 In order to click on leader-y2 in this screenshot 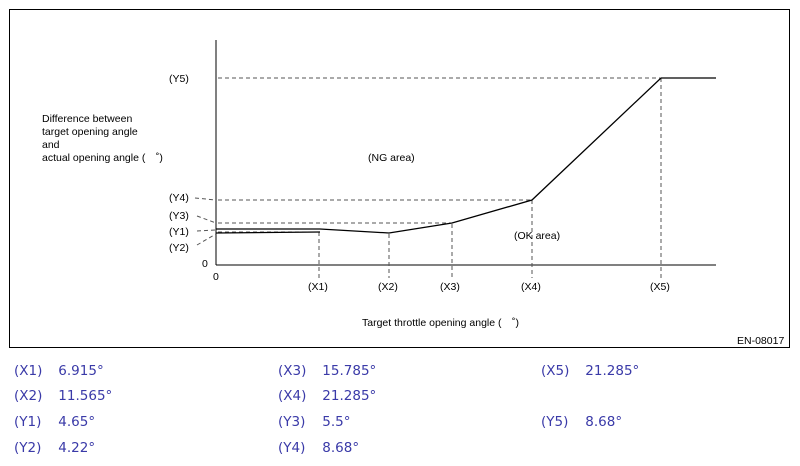, I will do `click(206, 239)`.